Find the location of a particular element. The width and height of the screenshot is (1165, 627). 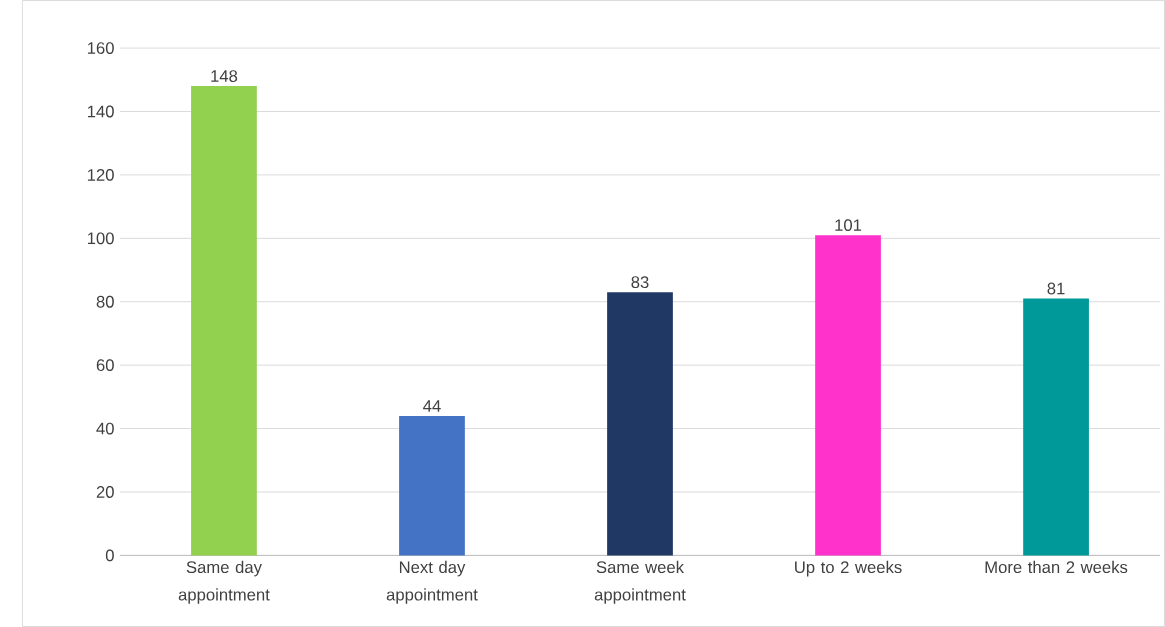

y-tick-label: 140 is located at coordinates (100, 111).